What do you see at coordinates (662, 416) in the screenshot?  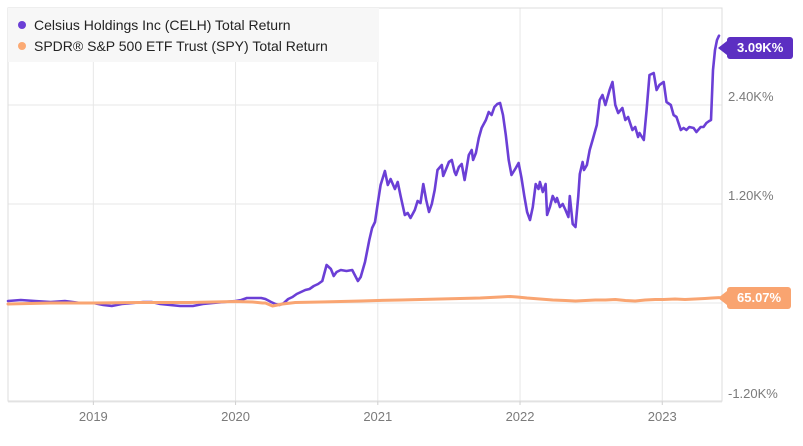 I see `x-axis-label-2023: 2023` at bounding box center [662, 416].